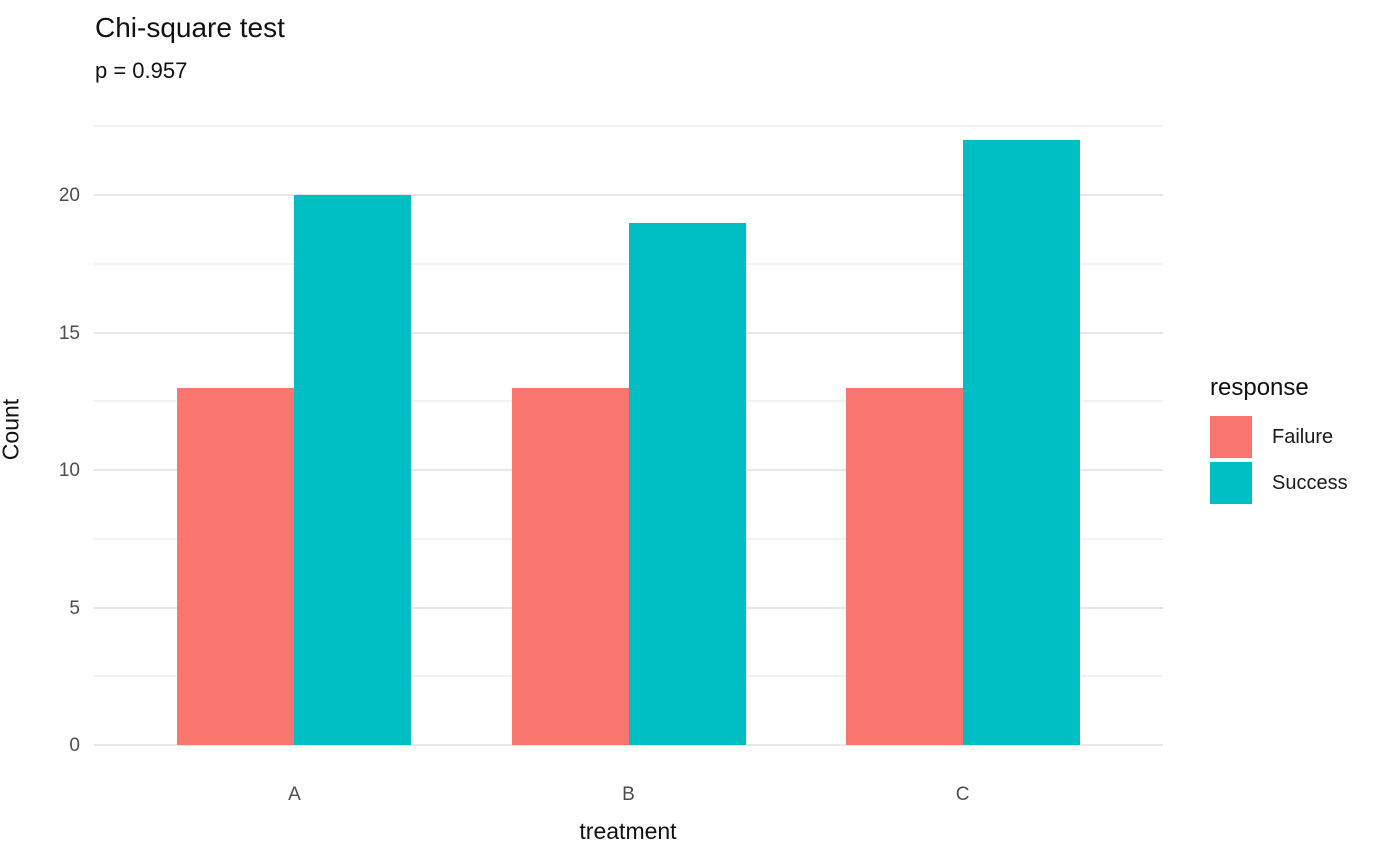 This screenshot has width=1400, height=866. What do you see at coordinates (353, 470) in the screenshot?
I see `bar-success-a` at bounding box center [353, 470].